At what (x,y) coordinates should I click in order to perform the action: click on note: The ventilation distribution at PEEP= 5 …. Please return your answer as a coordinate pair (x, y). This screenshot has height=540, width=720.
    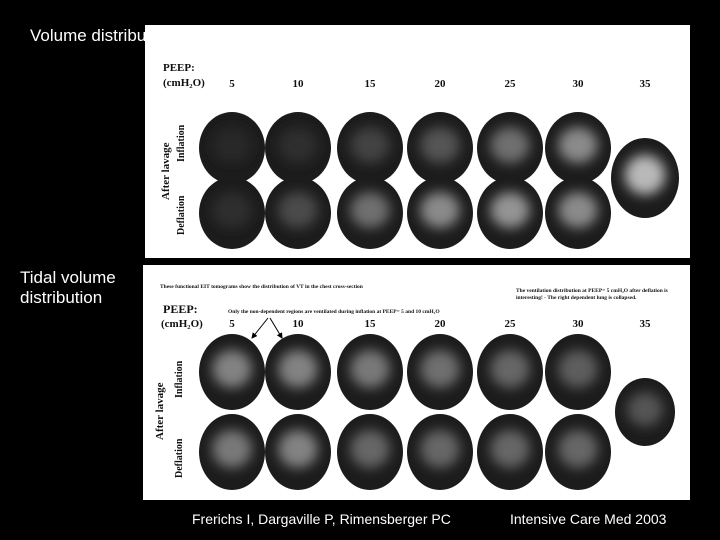
    Looking at the image, I should click on (592, 294).